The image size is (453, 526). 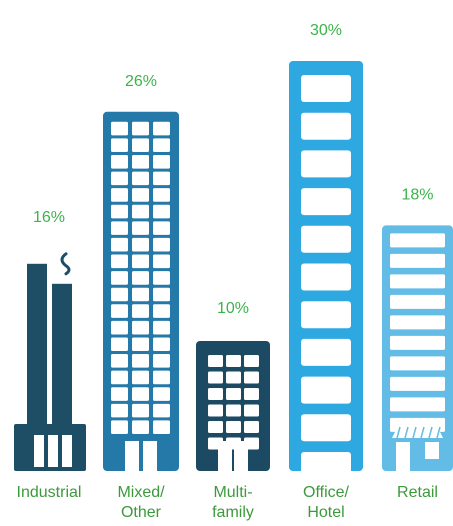 What do you see at coordinates (417, 348) in the screenshot?
I see `bar-retail` at bounding box center [417, 348].